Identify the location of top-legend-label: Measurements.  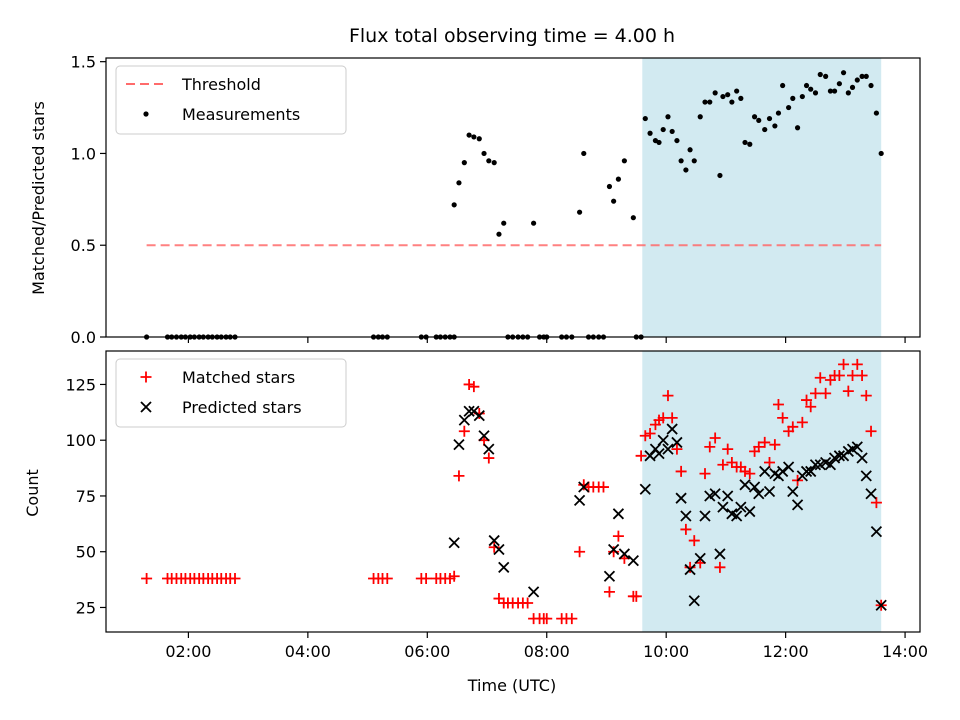
(241, 114).